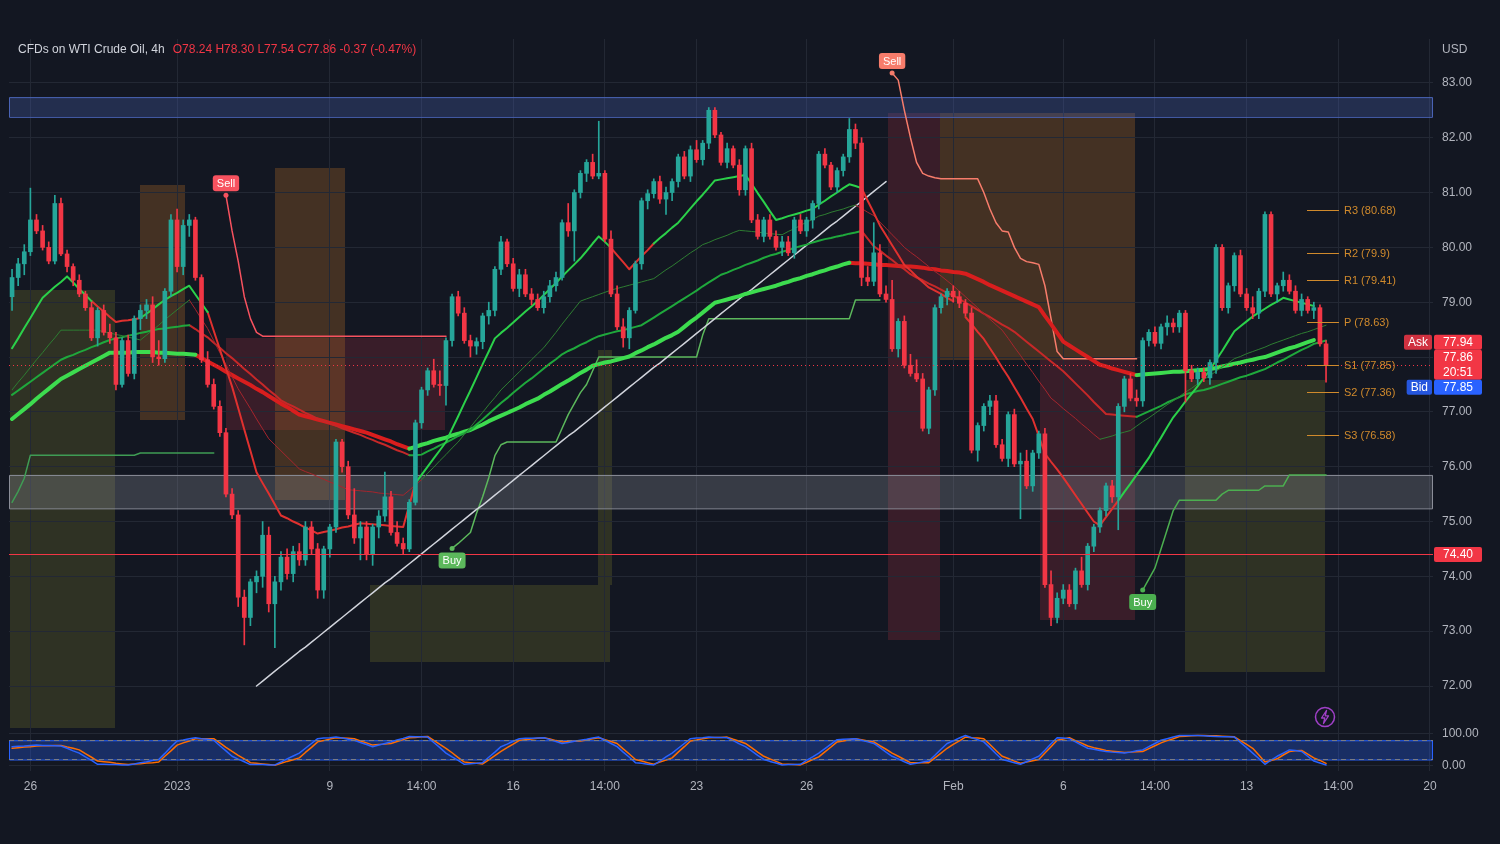  Describe the element at coordinates (1455, 49) in the screenshot. I see `y-axis-title: USD` at that location.